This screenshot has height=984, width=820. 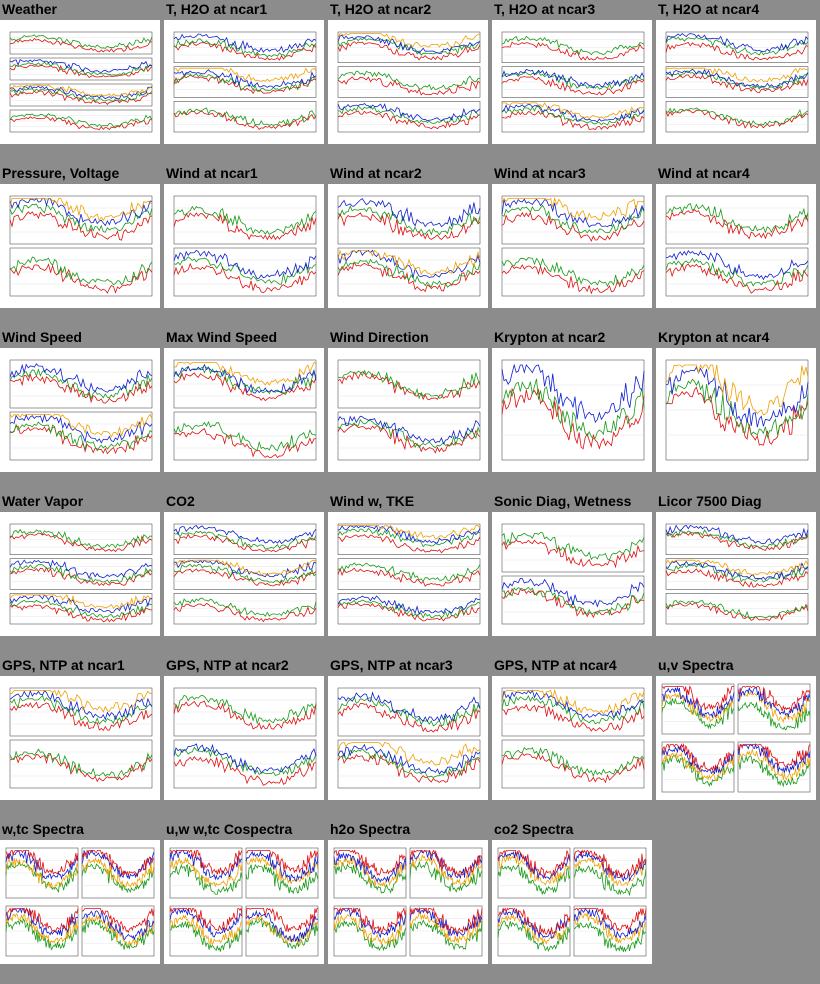 I want to click on plot-thumbnail-card: h2o Spectra, so click(x=409, y=901).